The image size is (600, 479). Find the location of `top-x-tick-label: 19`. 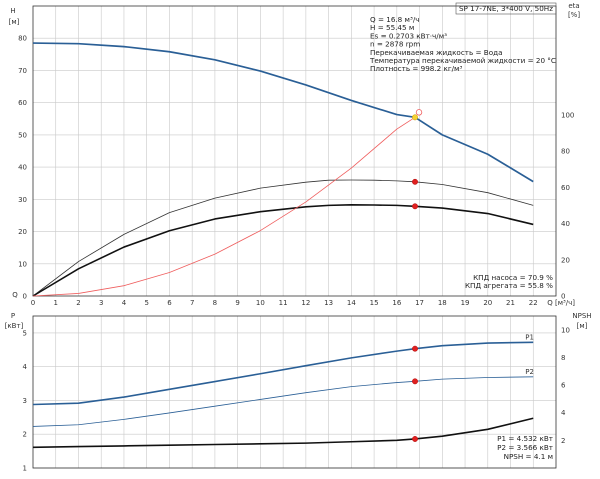

top-x-tick-label: 19 is located at coordinates (465, 303).